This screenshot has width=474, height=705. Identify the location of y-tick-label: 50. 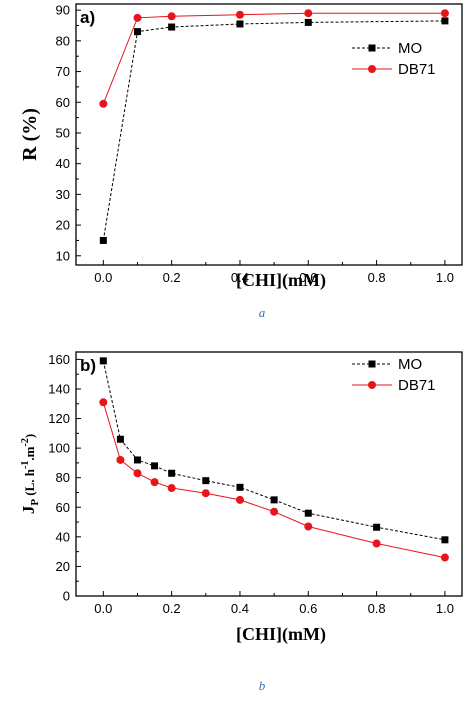
(63, 132).